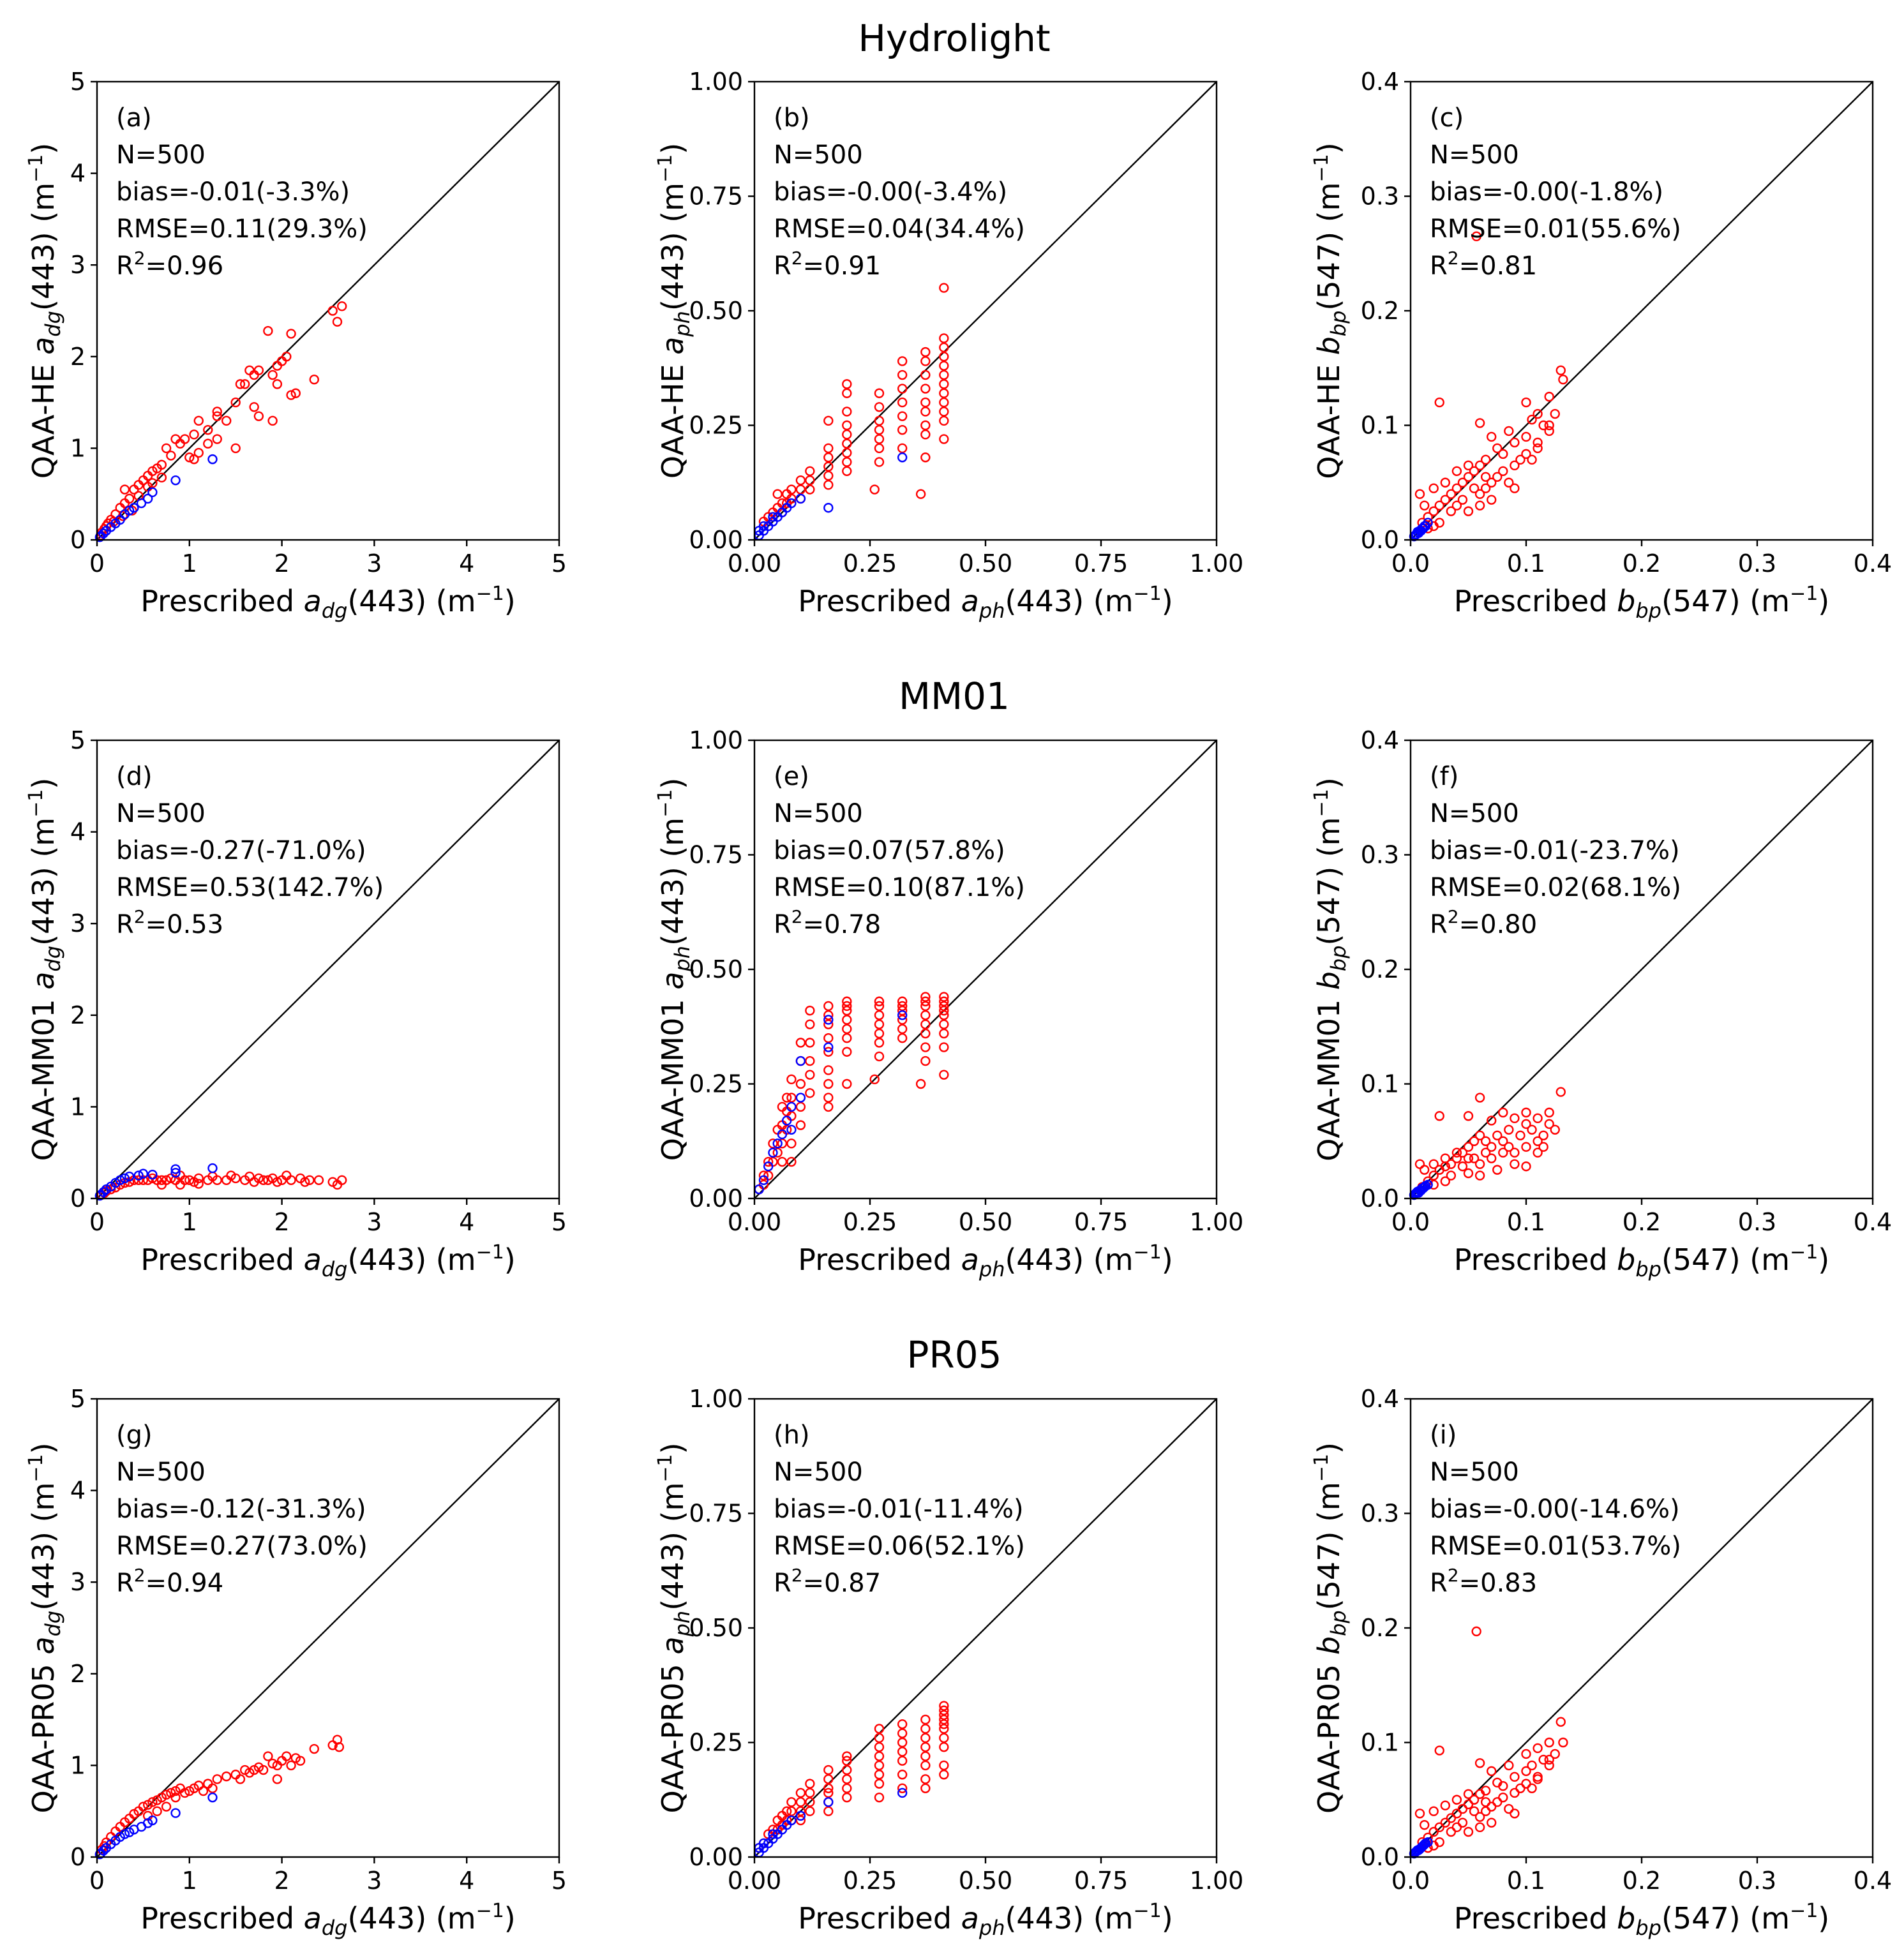  I want to click on x-tick-label: 2, so click(282, 563).